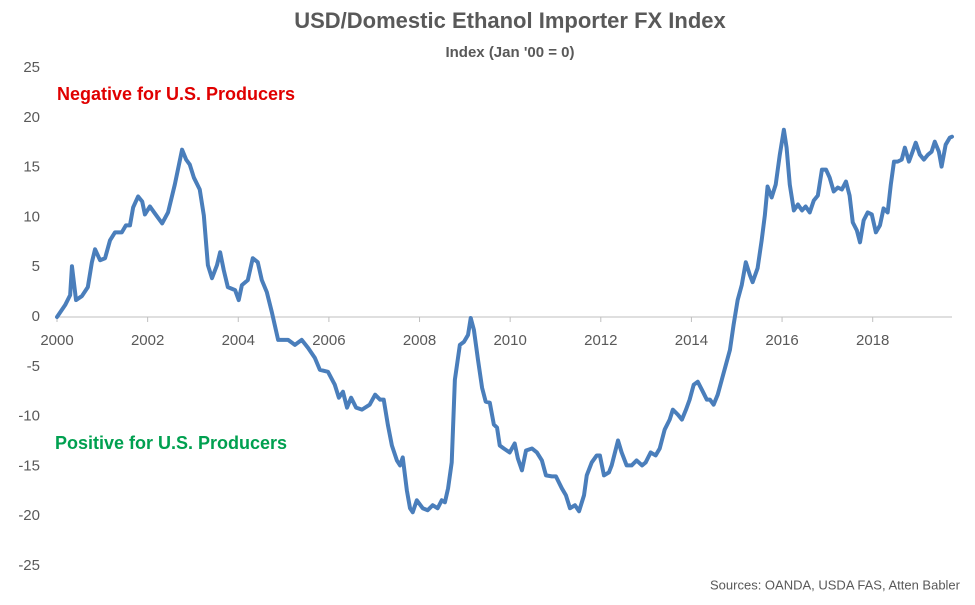 This screenshot has width=975, height=605. What do you see at coordinates (509, 340) in the screenshot?
I see `x-tick-label: 2010` at bounding box center [509, 340].